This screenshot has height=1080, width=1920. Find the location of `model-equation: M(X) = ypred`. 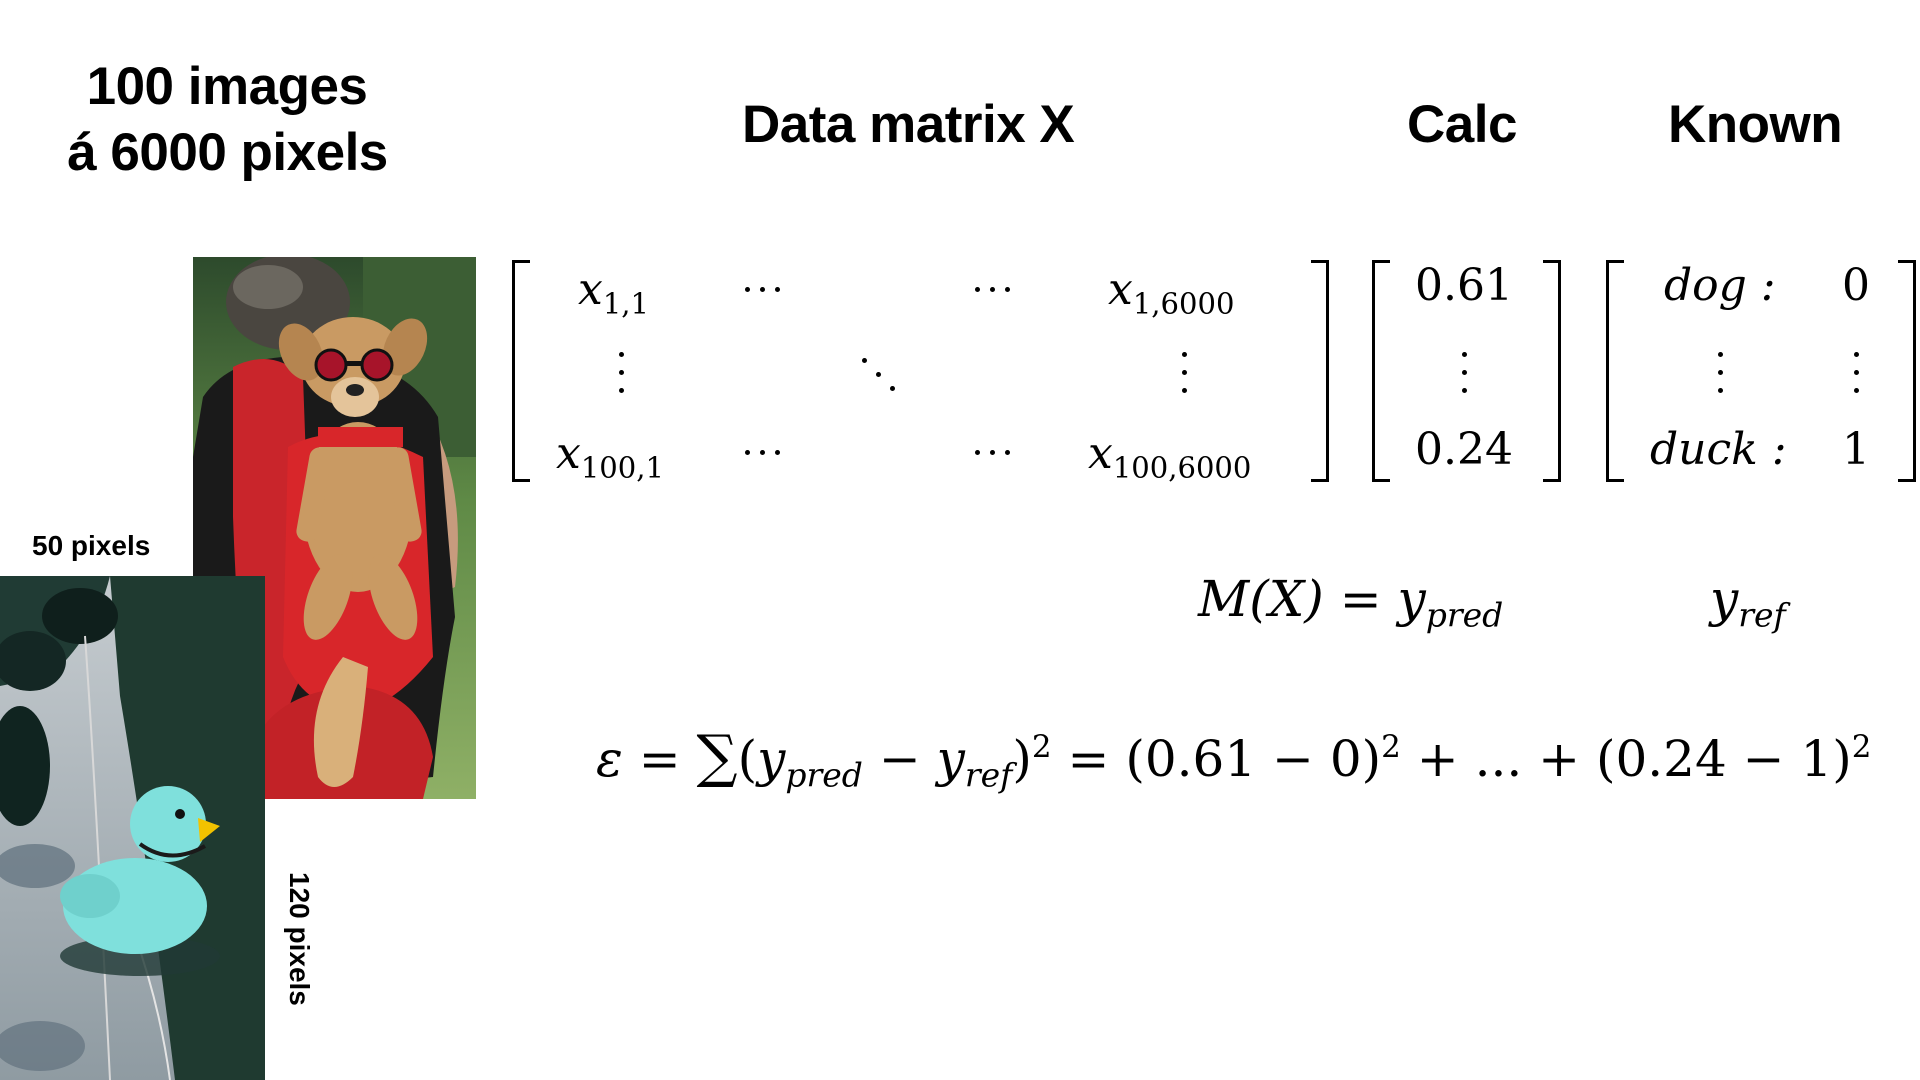

model-equation: M(X) = ypred is located at coordinates (1351, 602).